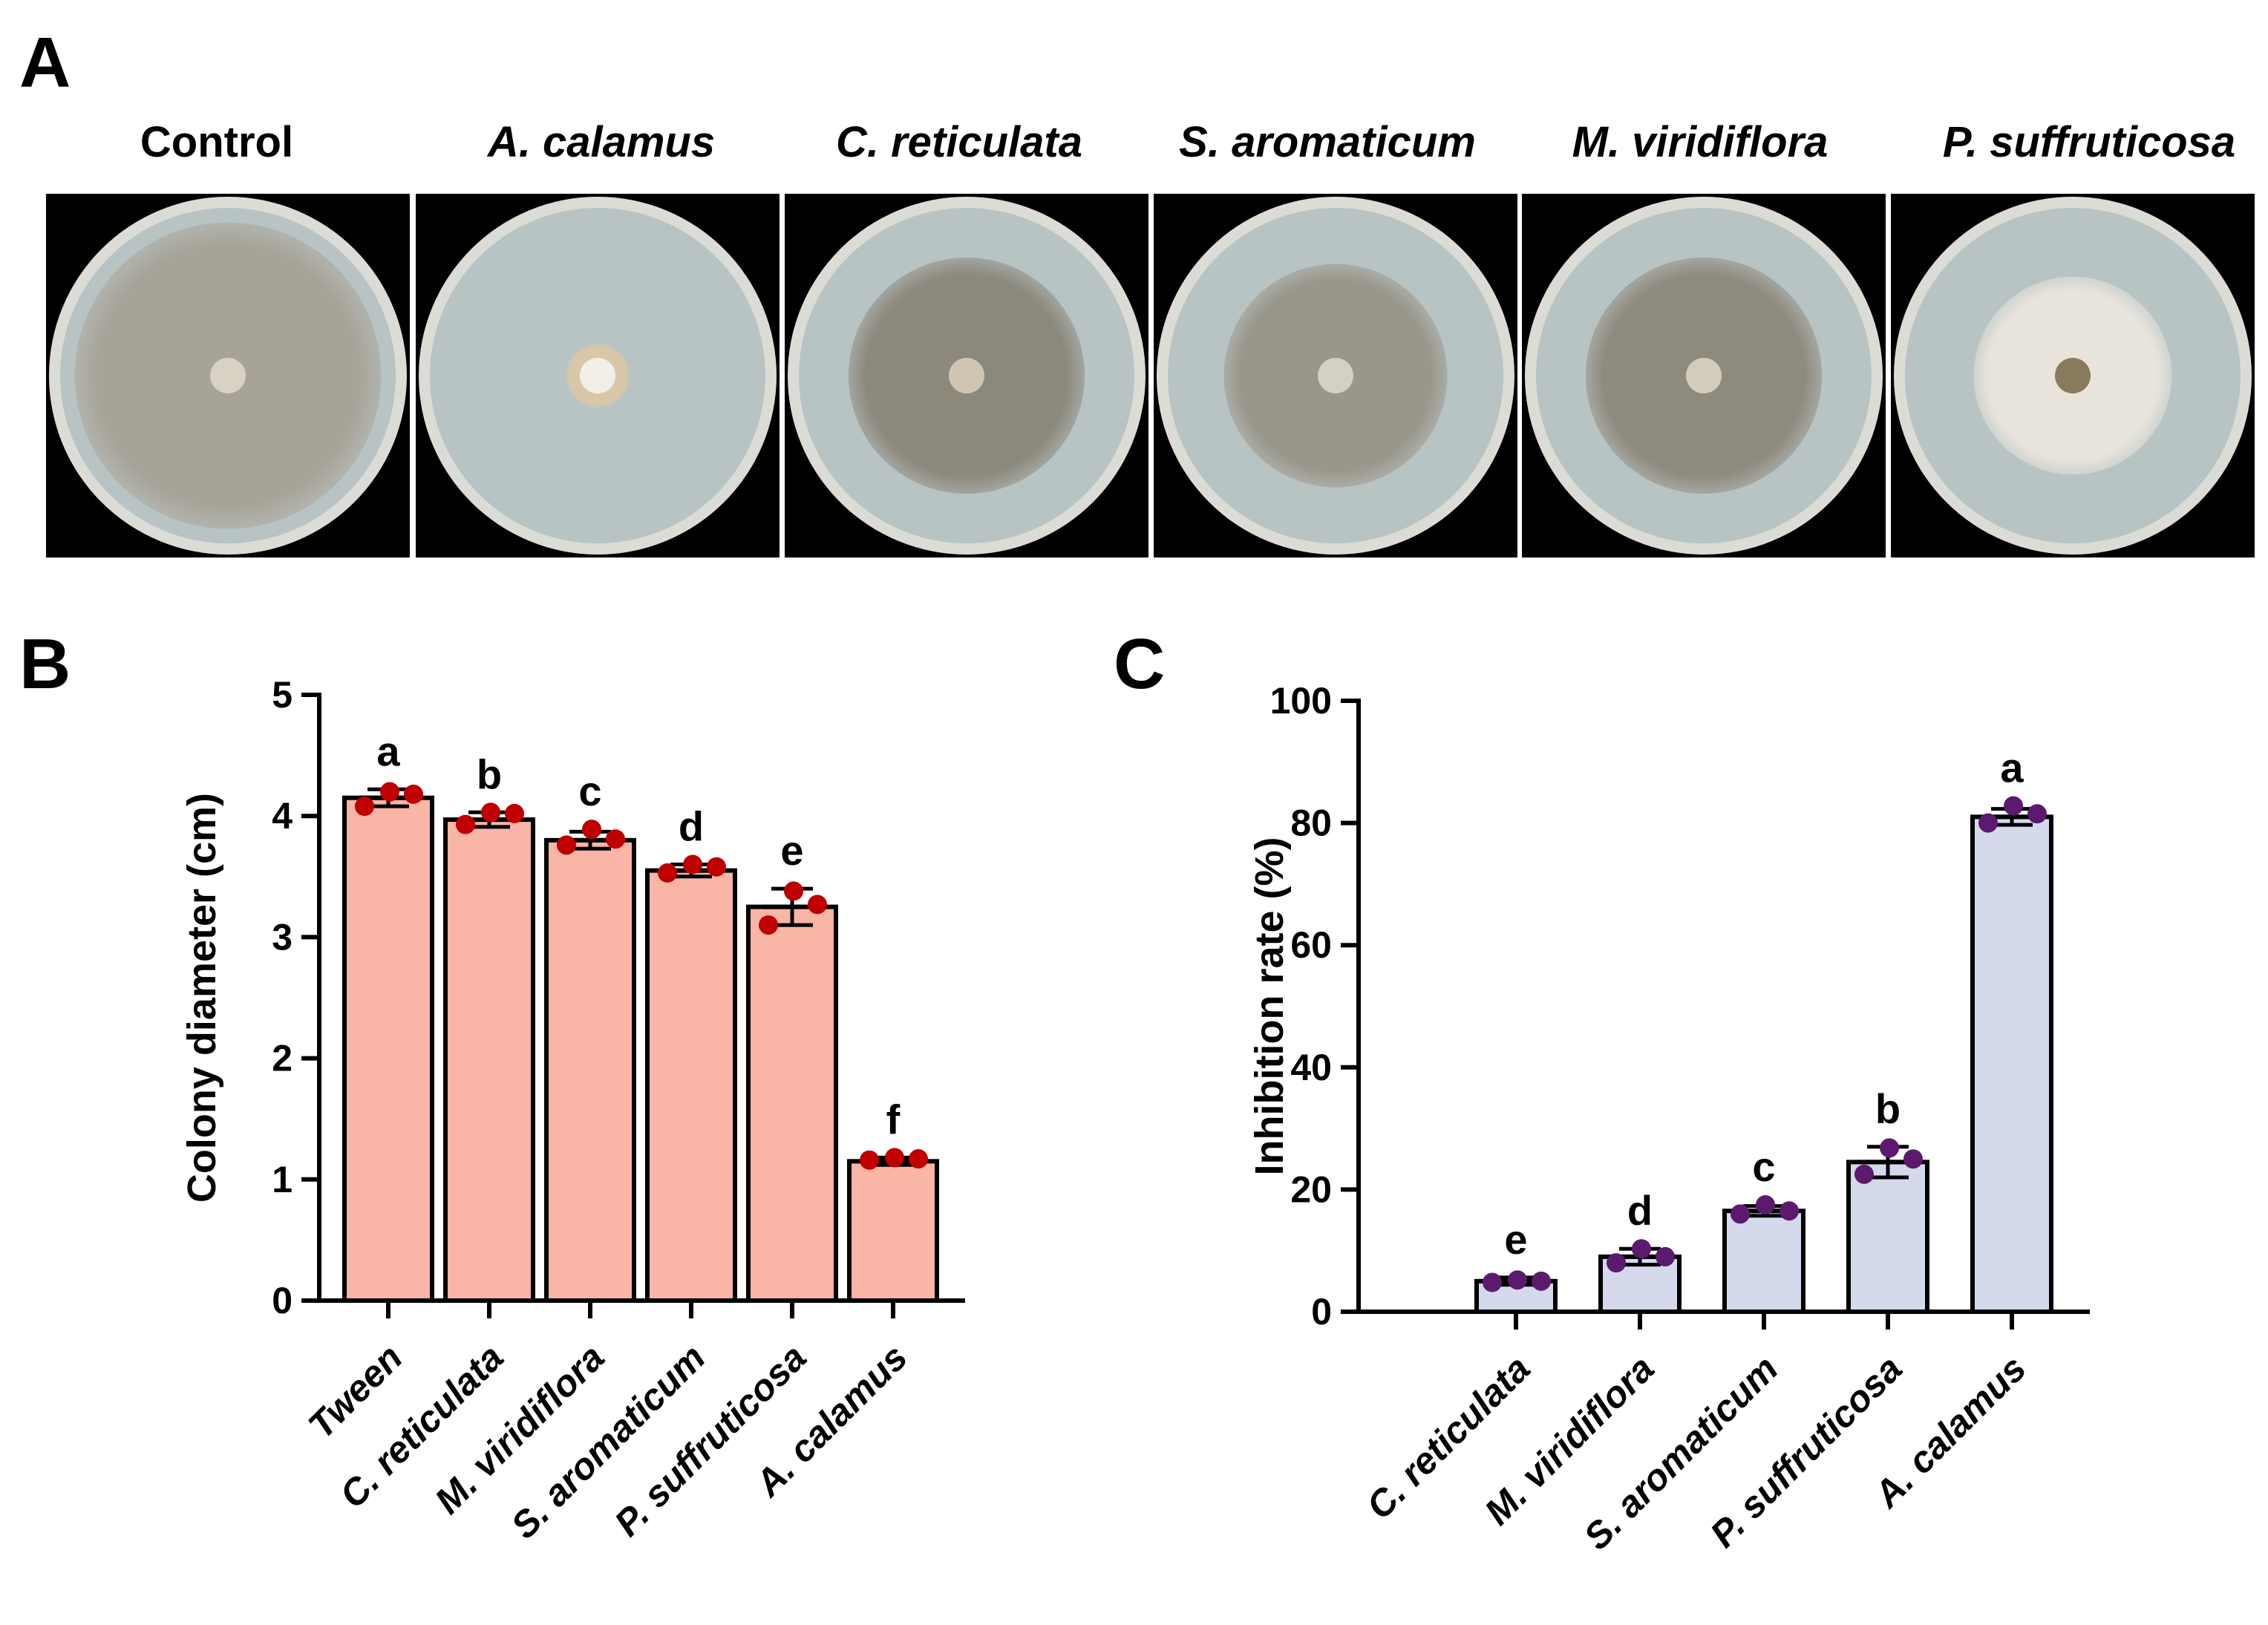 This screenshot has height=1625, width=2268. I want to click on panel-label-b: B, so click(45, 664).